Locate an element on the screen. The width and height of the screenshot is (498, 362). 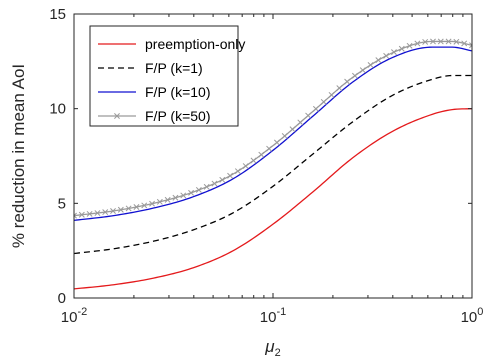
y-tick-label: 10 is located at coordinates (57, 109).